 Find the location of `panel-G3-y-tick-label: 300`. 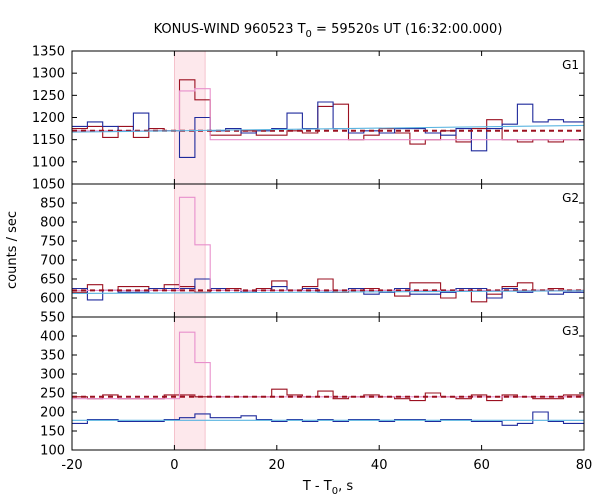

panel-G3-y-tick-label: 300 is located at coordinates (52, 375).